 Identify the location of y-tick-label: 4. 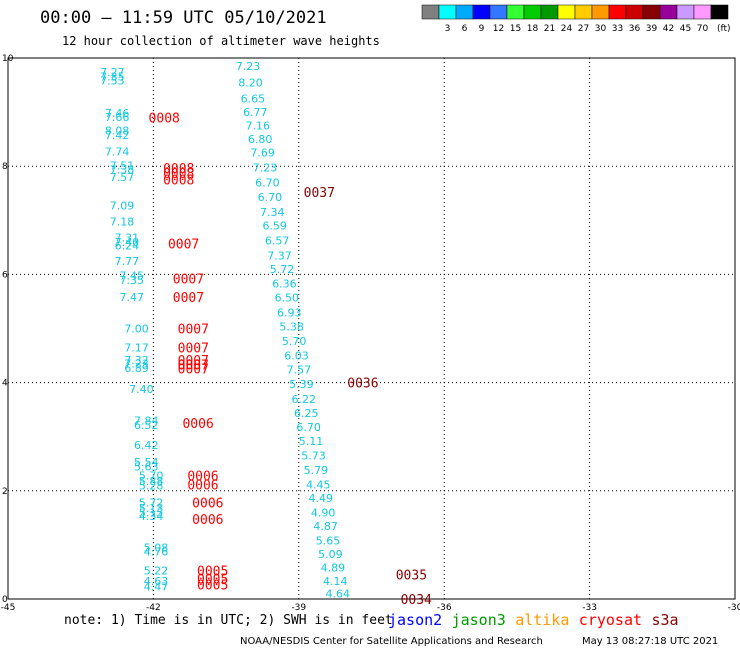
(5, 384).